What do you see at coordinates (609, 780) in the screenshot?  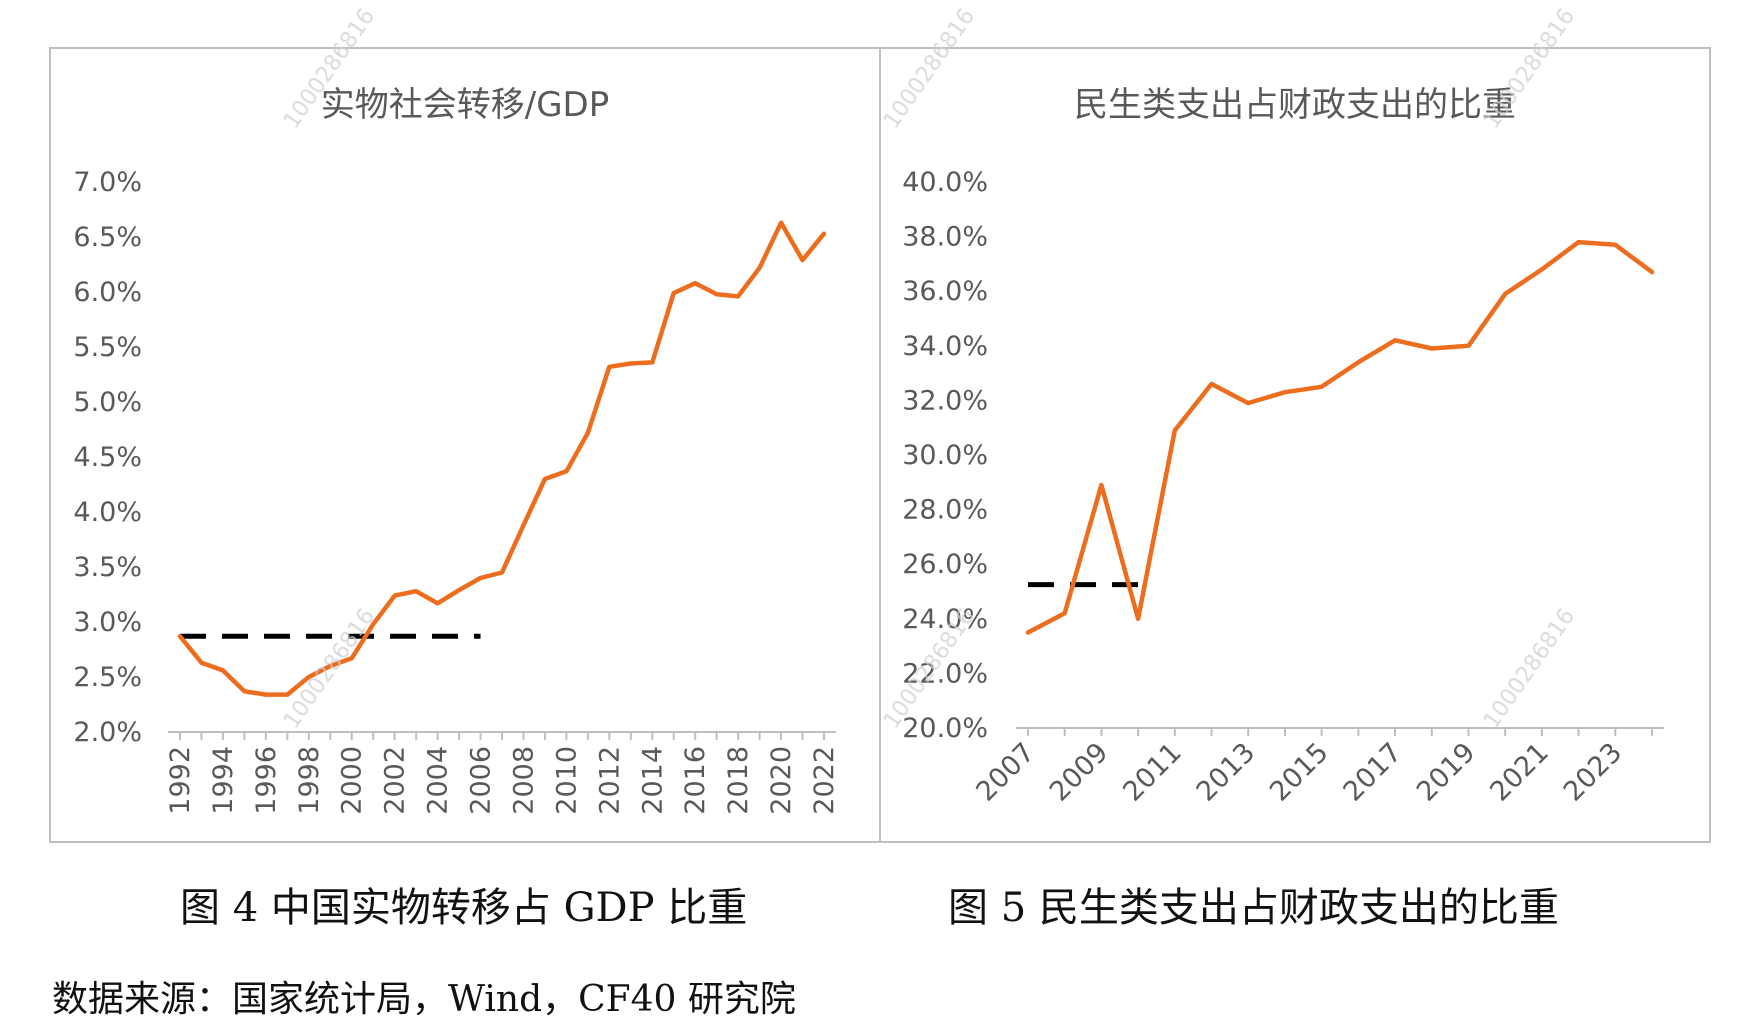 I see `x-tick-label: 2012` at bounding box center [609, 780].